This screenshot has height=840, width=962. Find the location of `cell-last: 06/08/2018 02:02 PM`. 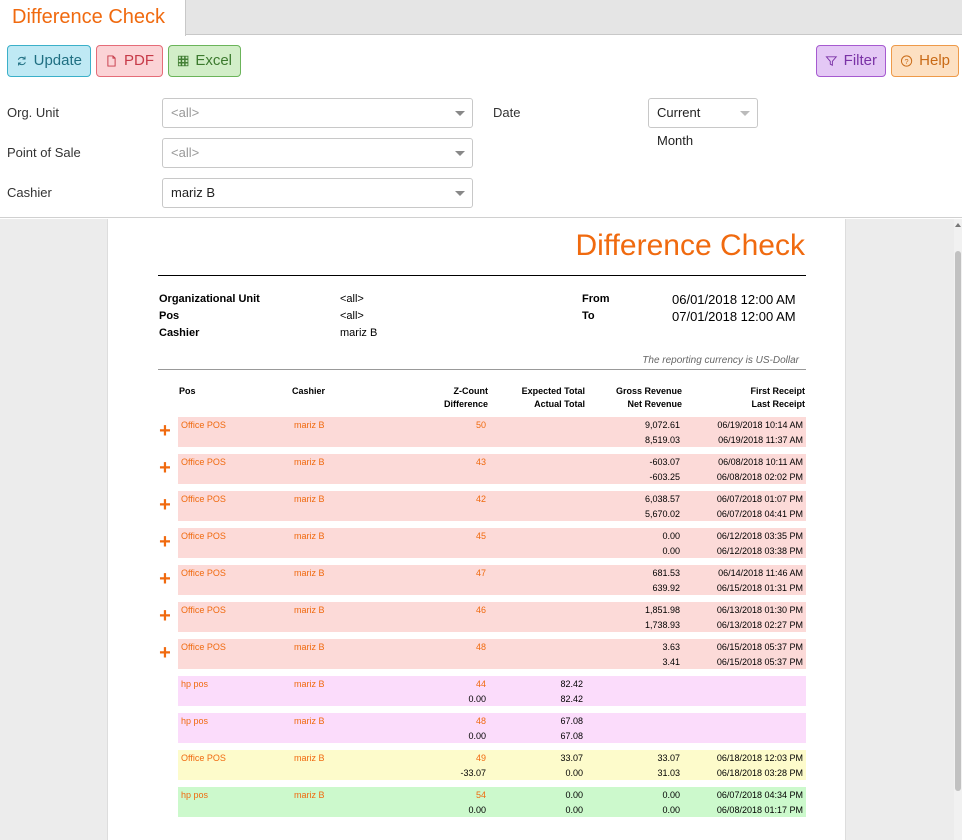

cell-last: 06/08/2018 02:02 PM is located at coordinates (759, 477).